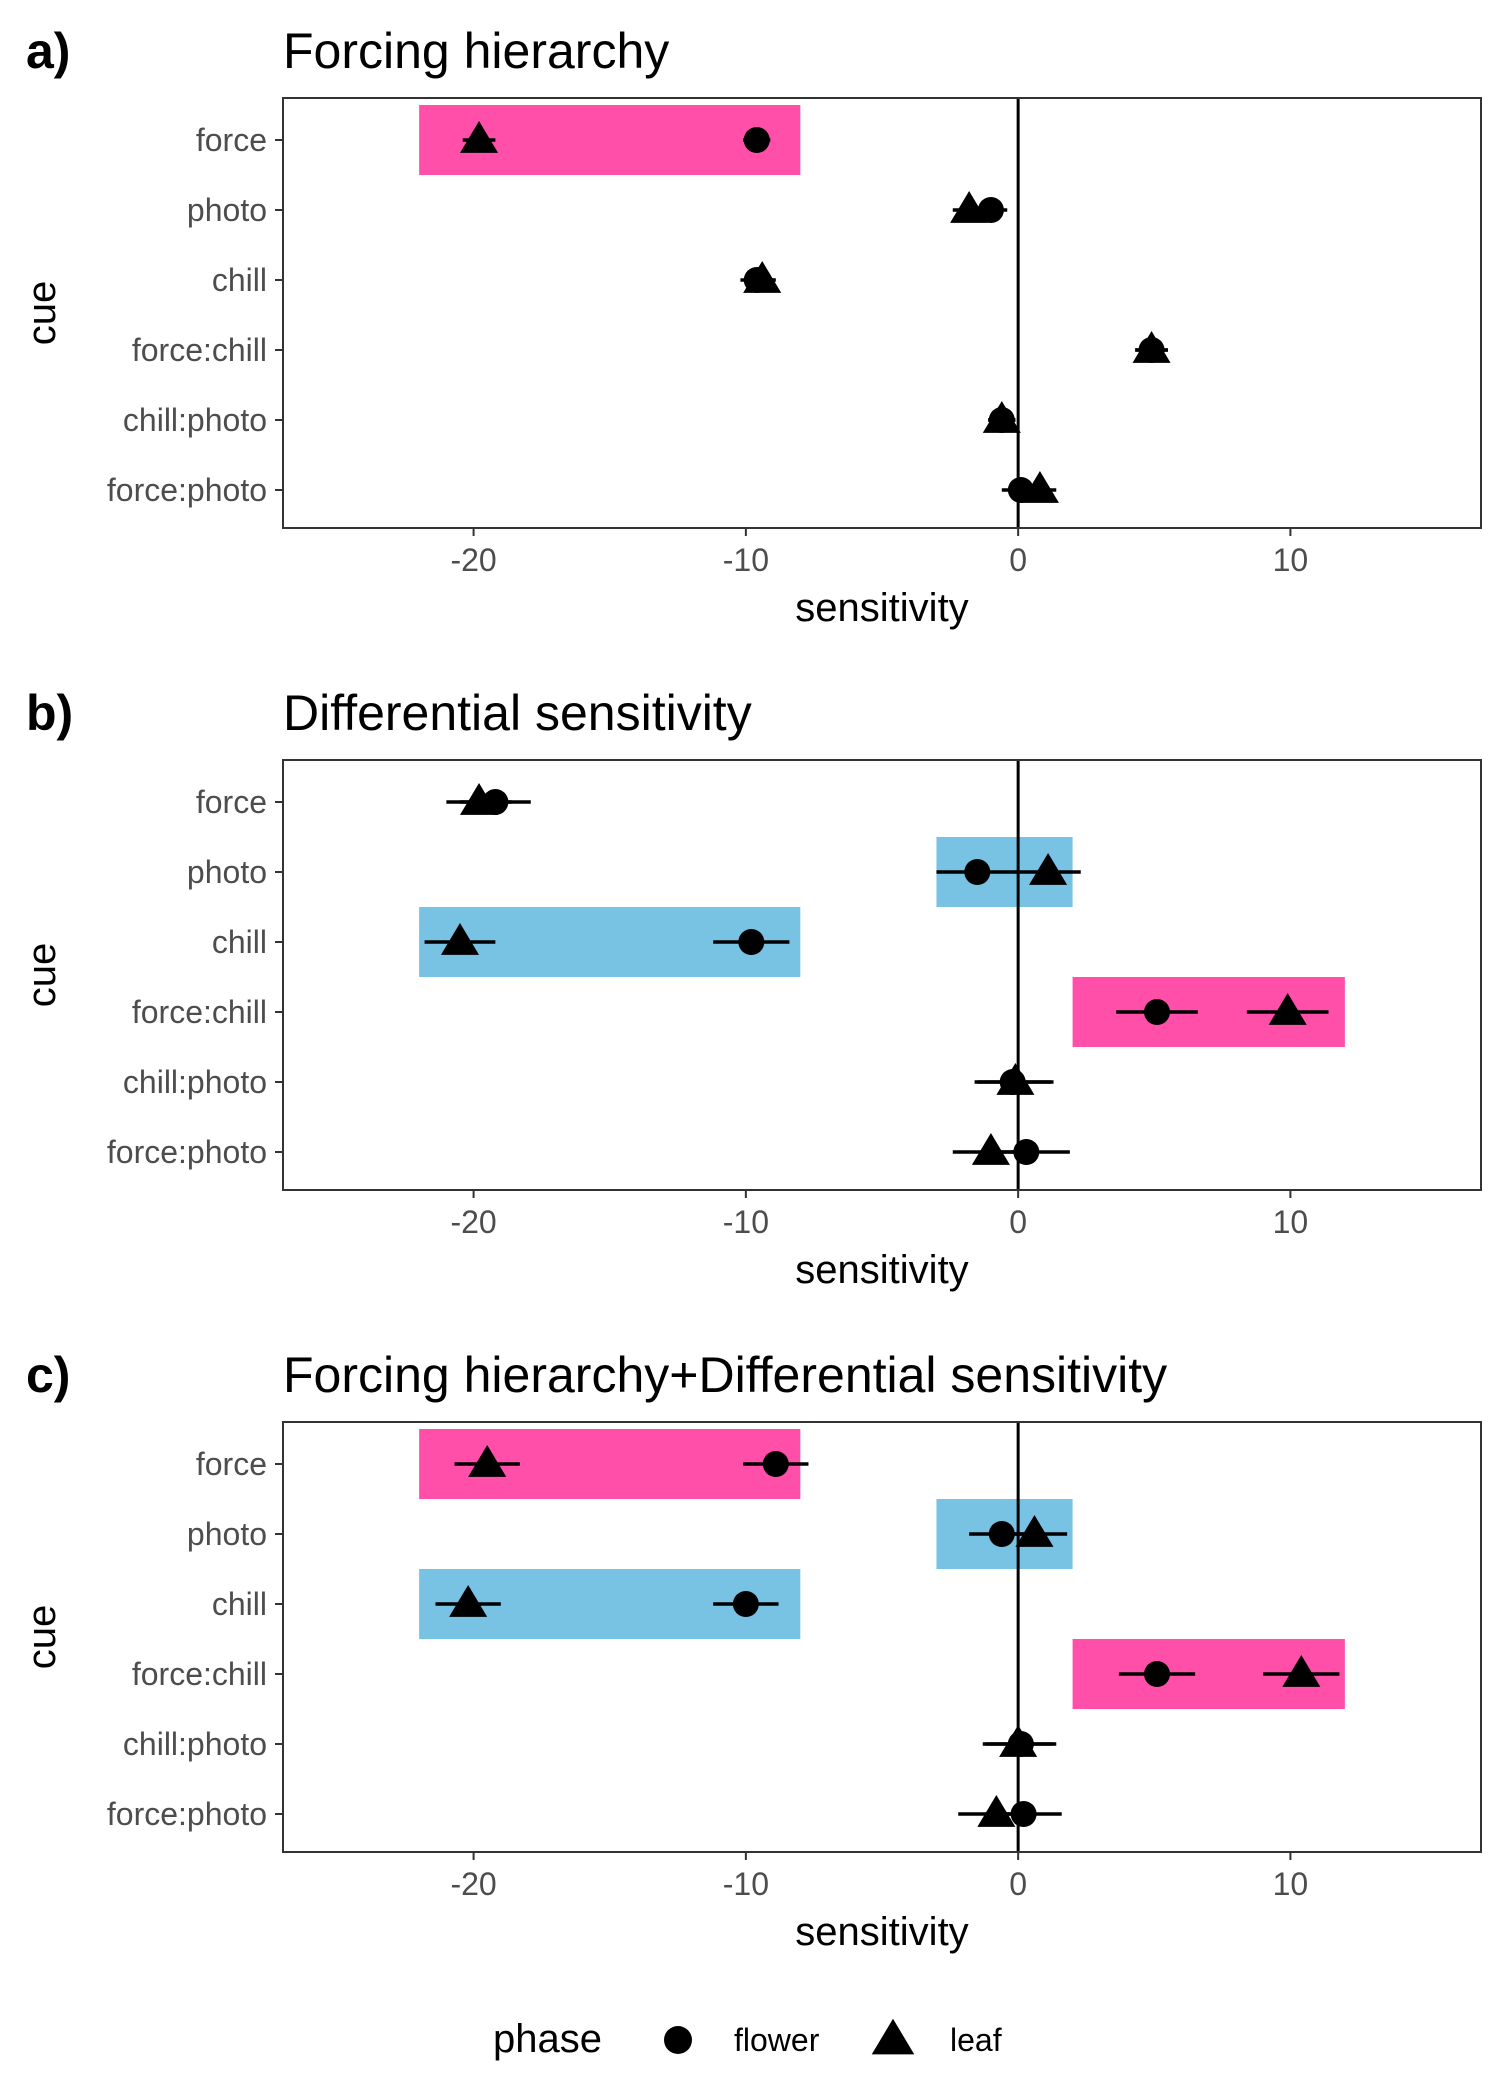 The height and width of the screenshot is (2100, 1500). What do you see at coordinates (49, 713) in the screenshot?
I see `panel-letter: b)` at bounding box center [49, 713].